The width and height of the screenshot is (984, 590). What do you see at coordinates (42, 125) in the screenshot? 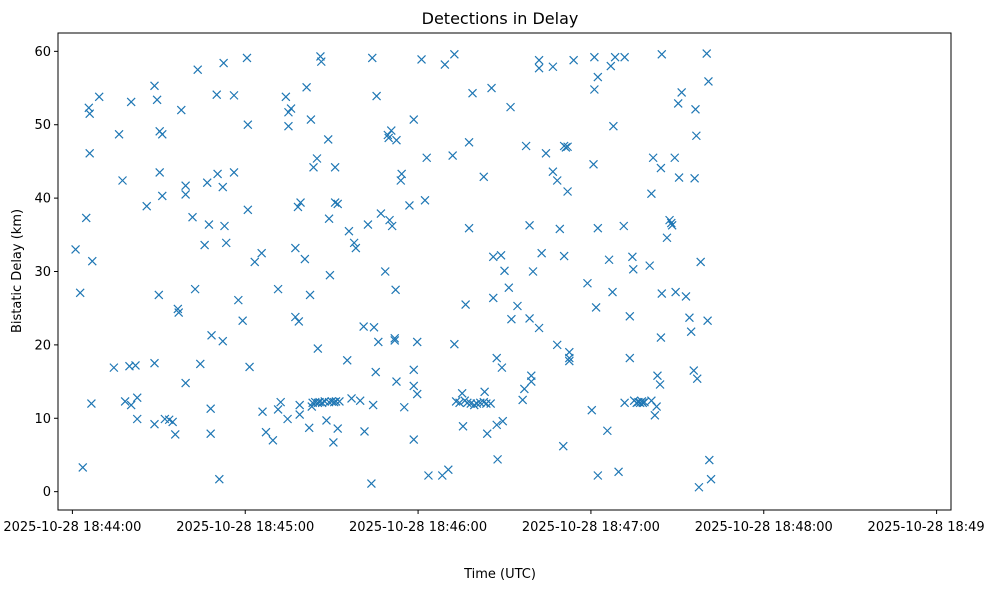
I see `y-tick-label-5: 50` at bounding box center [42, 125].